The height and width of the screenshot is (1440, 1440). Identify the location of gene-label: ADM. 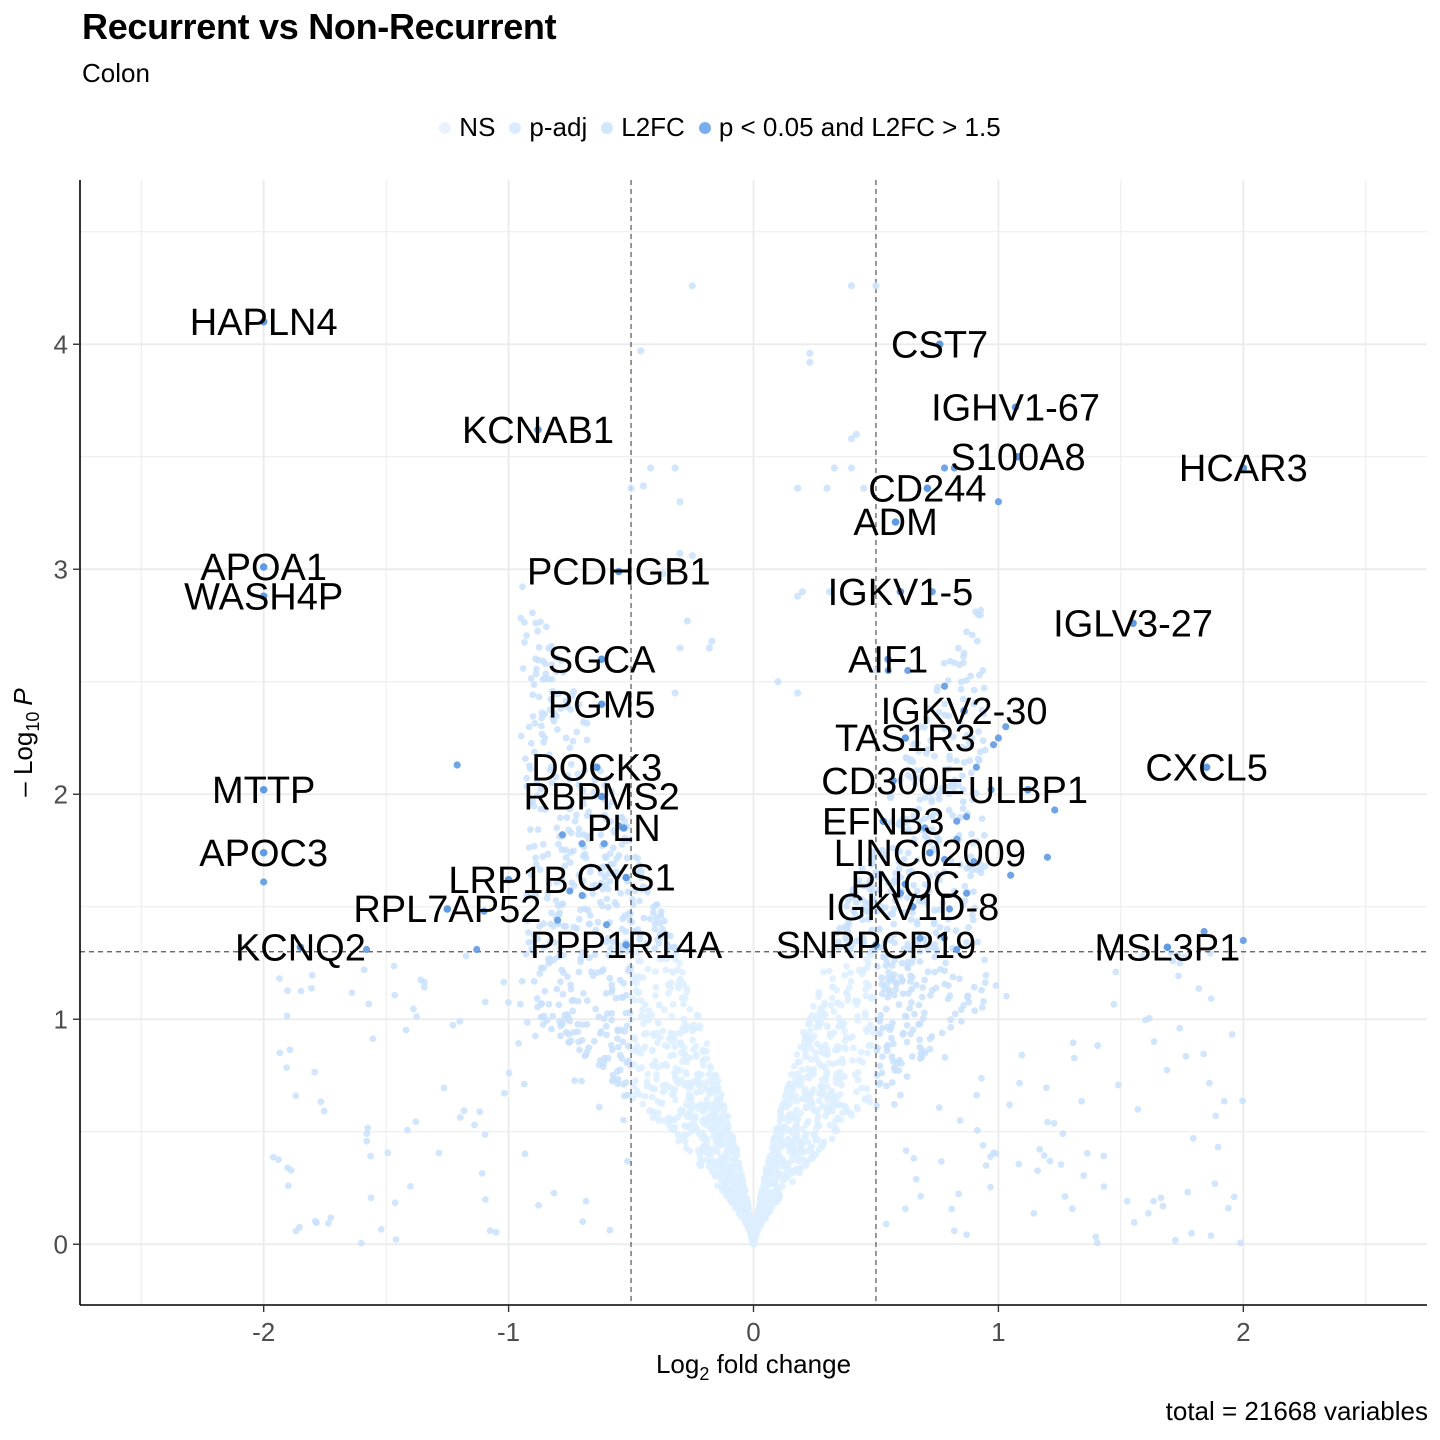
(895, 523).